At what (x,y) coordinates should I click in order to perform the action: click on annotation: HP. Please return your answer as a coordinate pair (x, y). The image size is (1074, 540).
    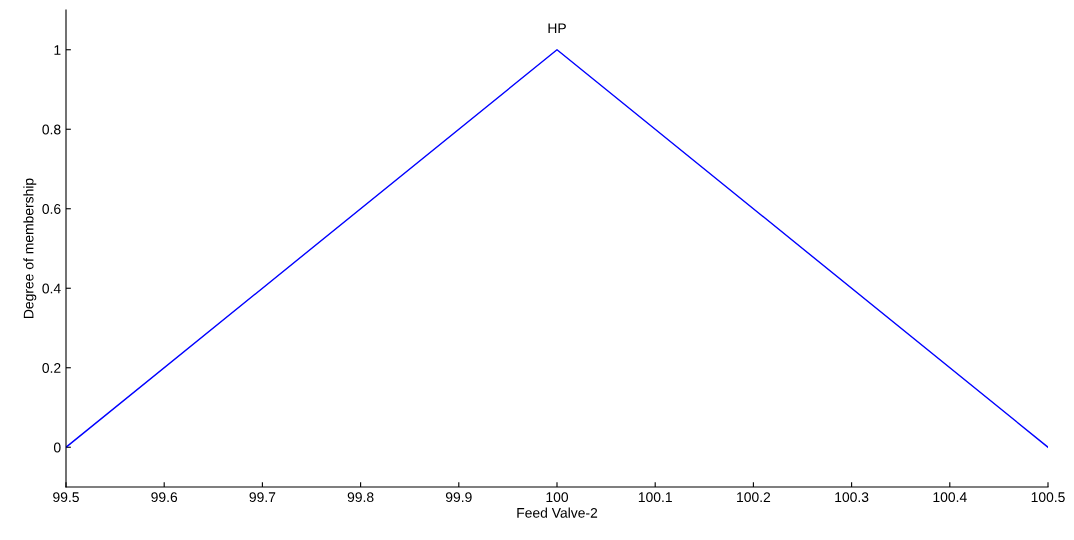
    Looking at the image, I should click on (557, 28).